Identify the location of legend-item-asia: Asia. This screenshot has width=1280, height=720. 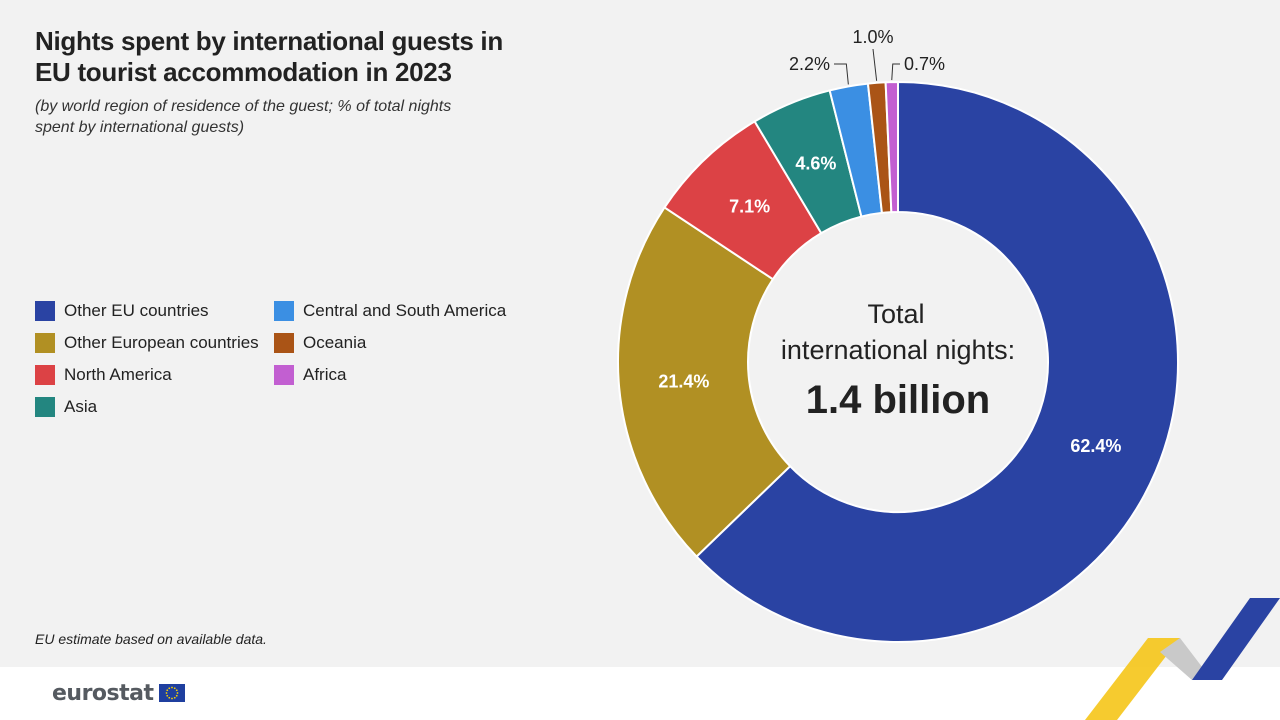
(66, 407).